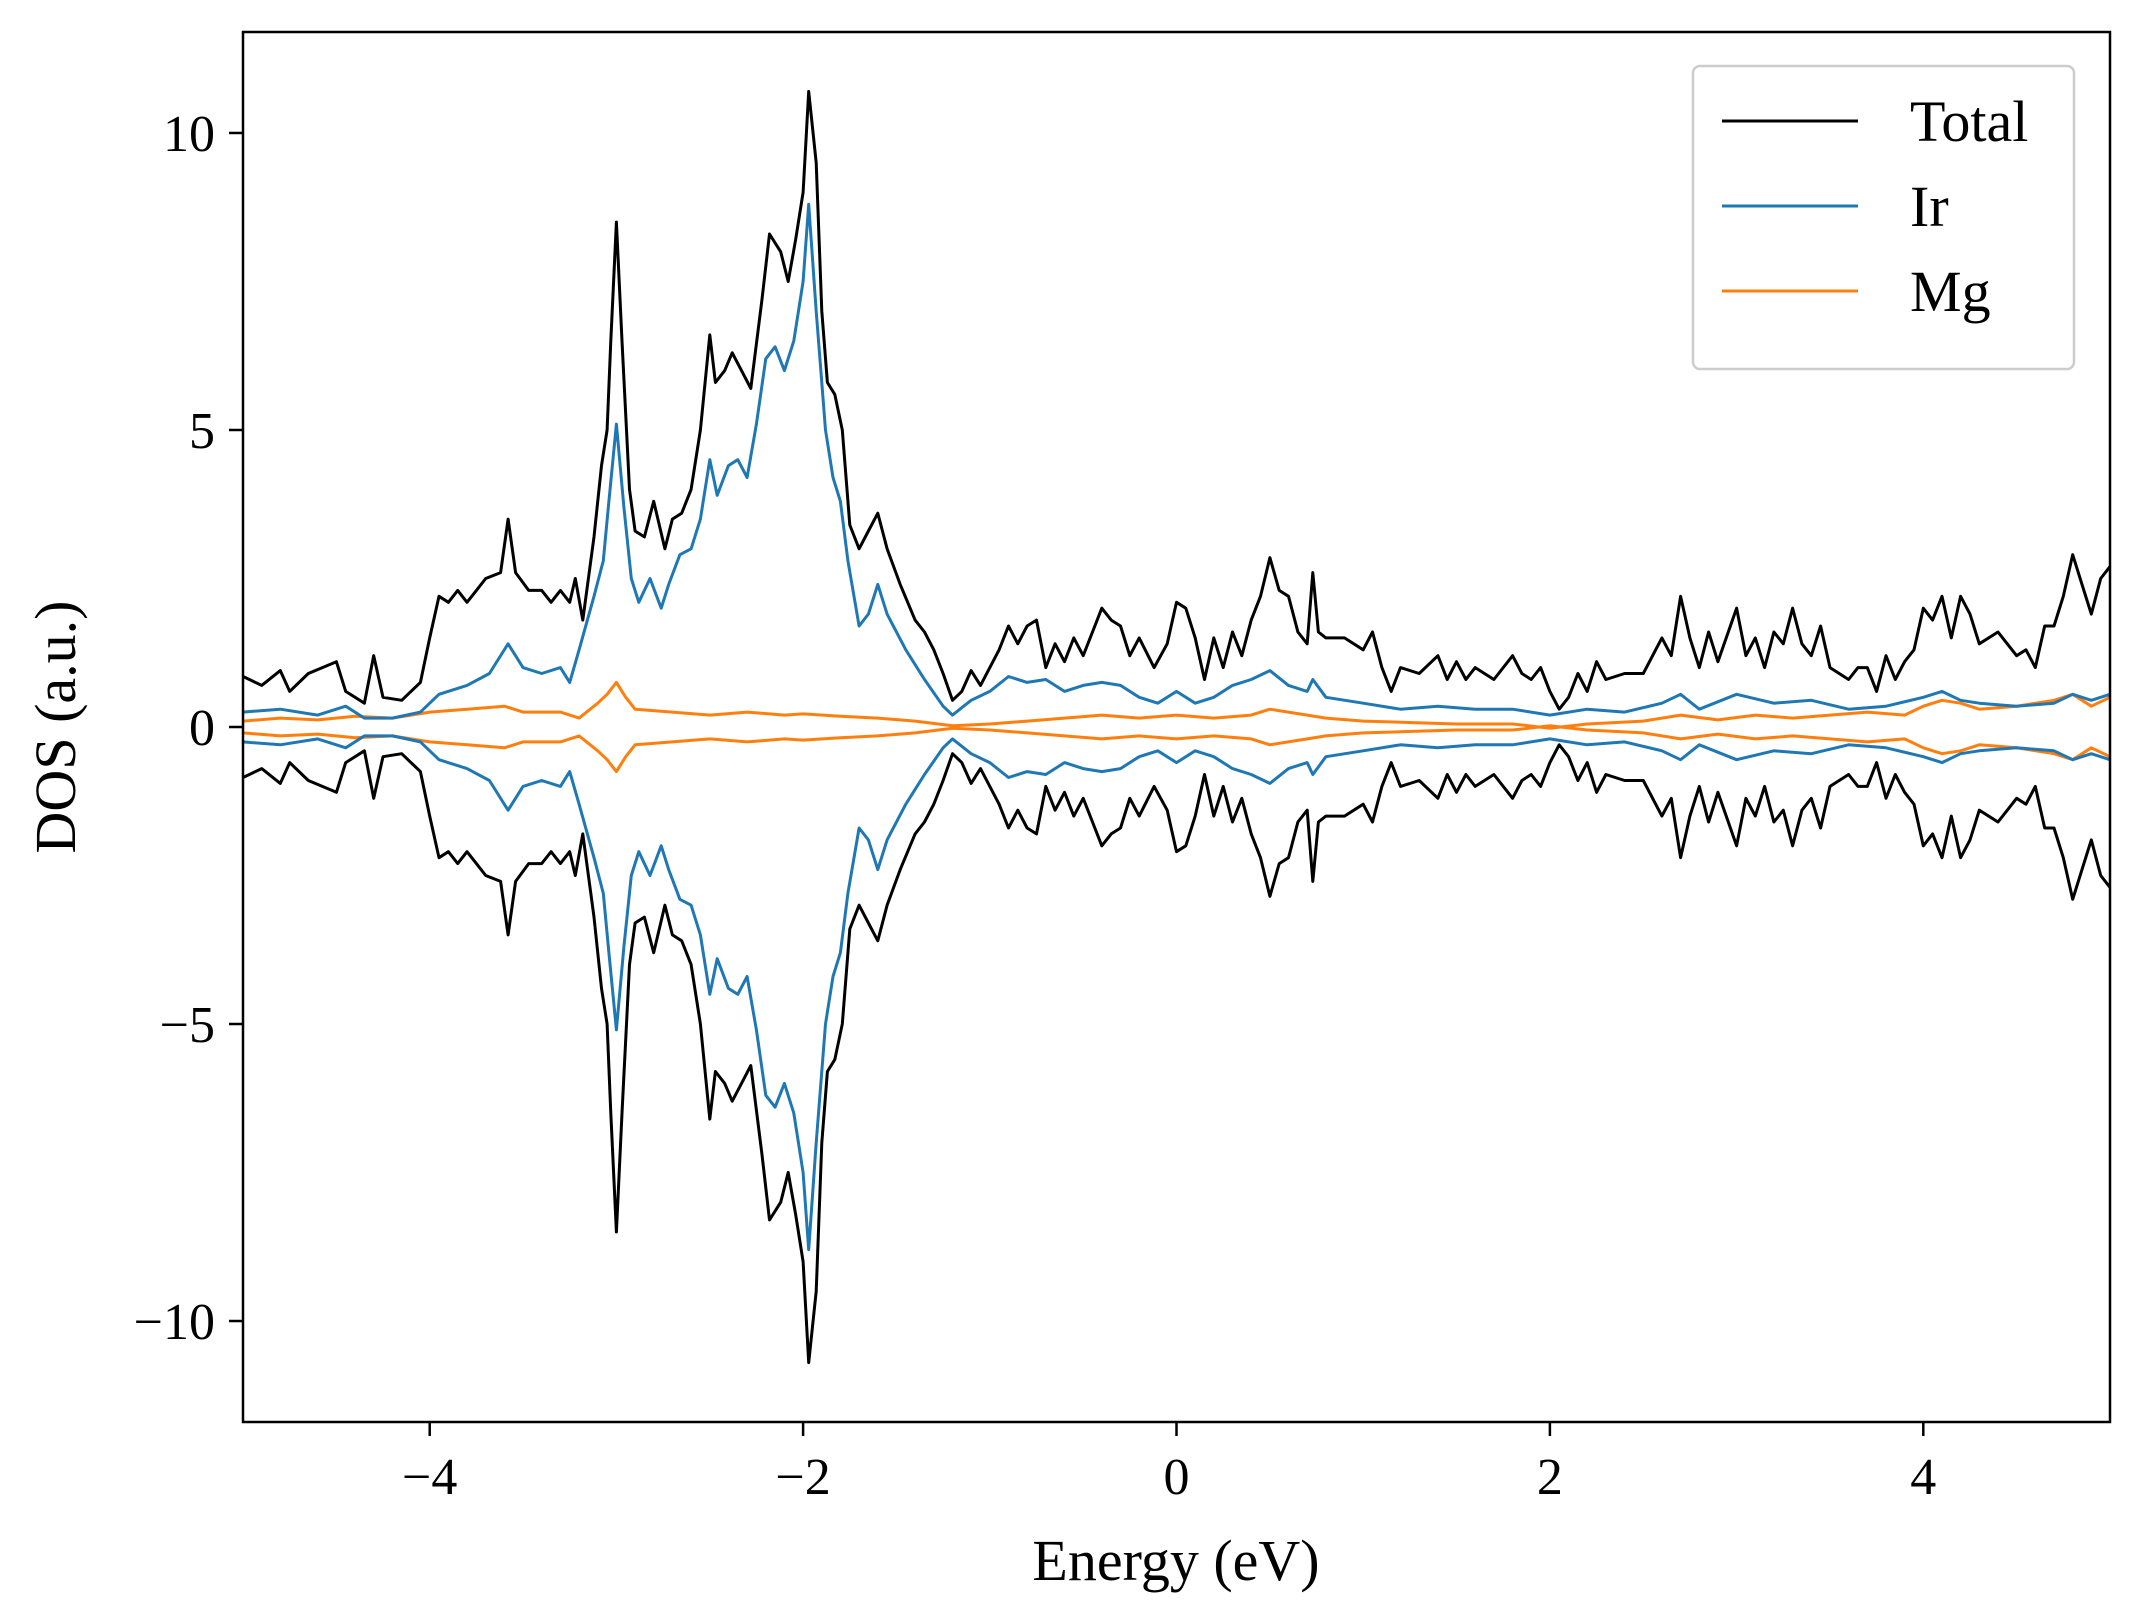  Describe the element at coordinates (1550, 1477) in the screenshot. I see `x-tick-label: 2` at that location.